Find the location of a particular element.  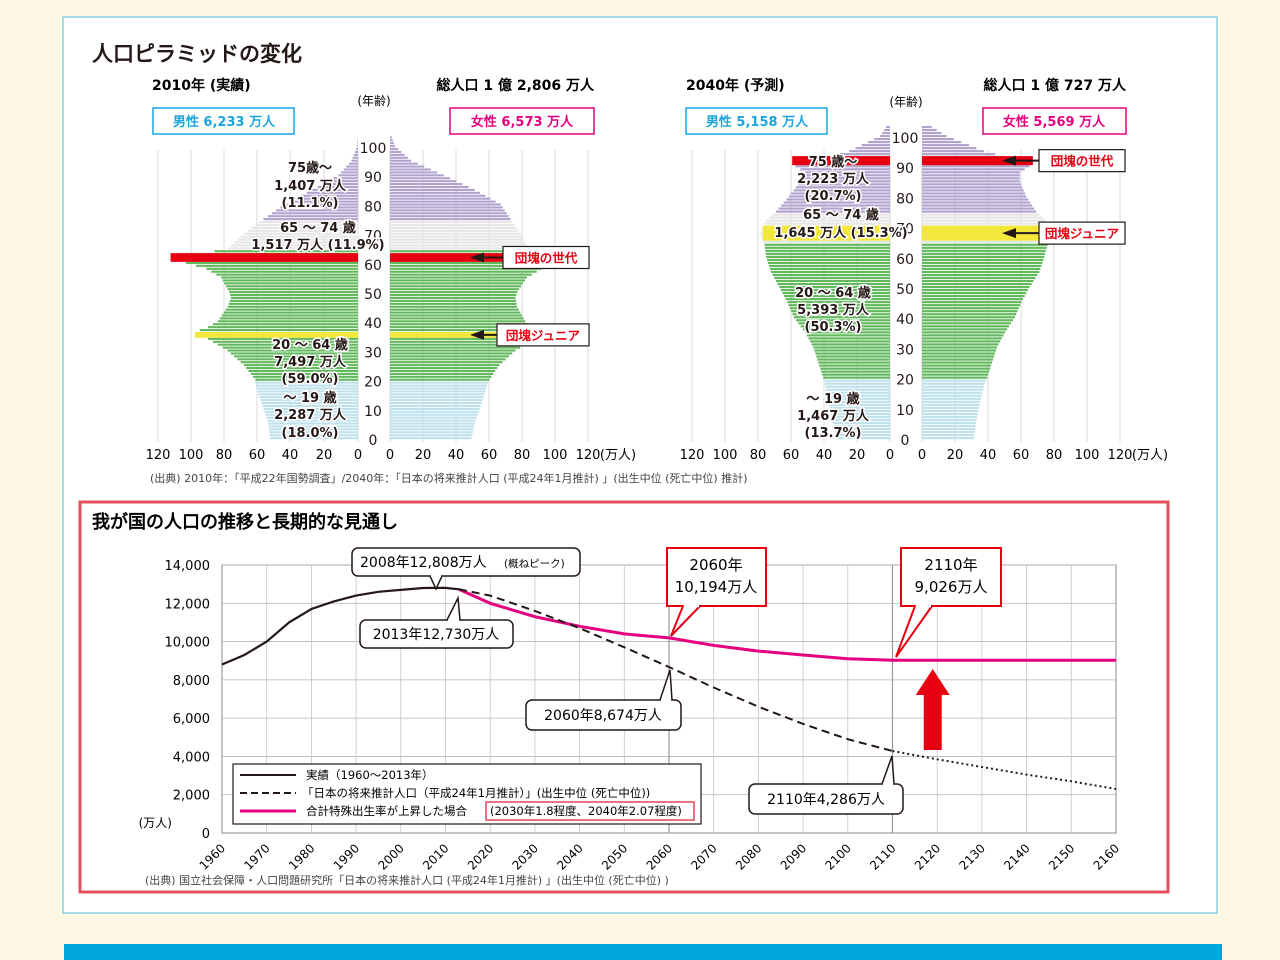

label-20-64: (59.0%) is located at coordinates (310, 379).